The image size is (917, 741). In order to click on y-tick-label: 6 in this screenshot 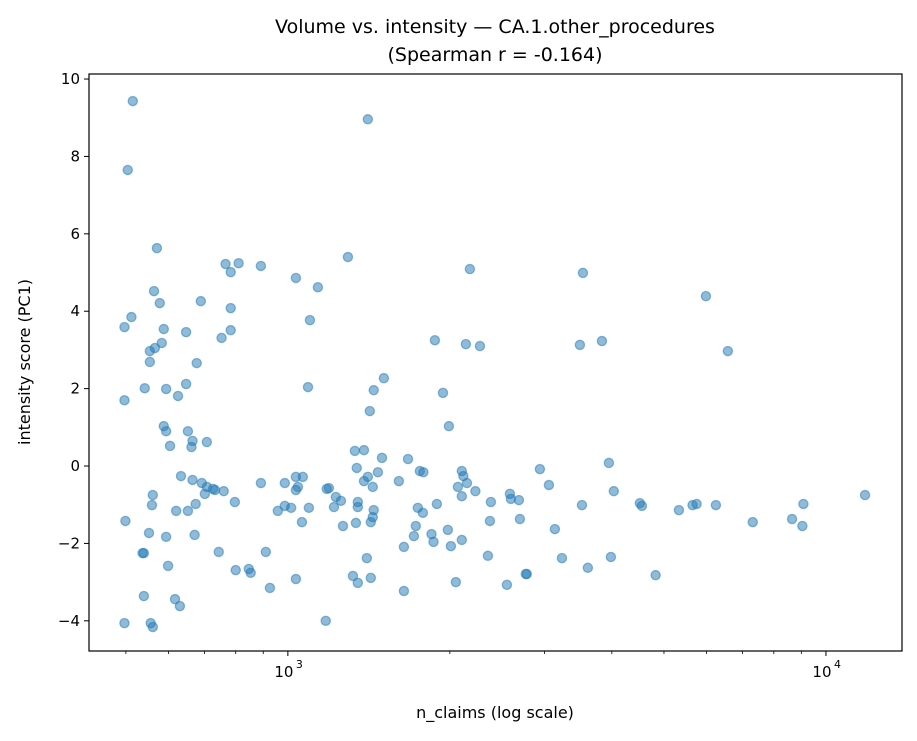, I will do `click(75, 234)`.